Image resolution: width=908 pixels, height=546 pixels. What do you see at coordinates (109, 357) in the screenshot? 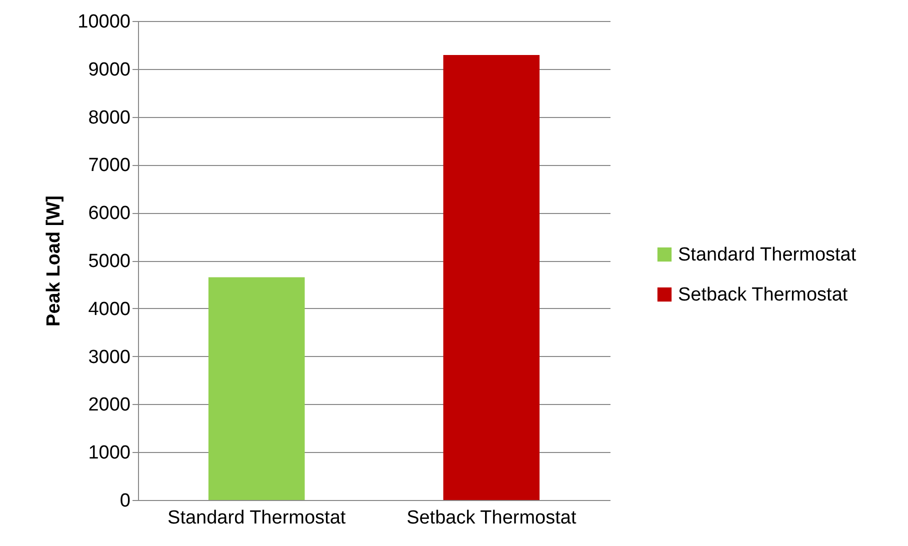
I see `y-tick-label: 3000` at bounding box center [109, 357].